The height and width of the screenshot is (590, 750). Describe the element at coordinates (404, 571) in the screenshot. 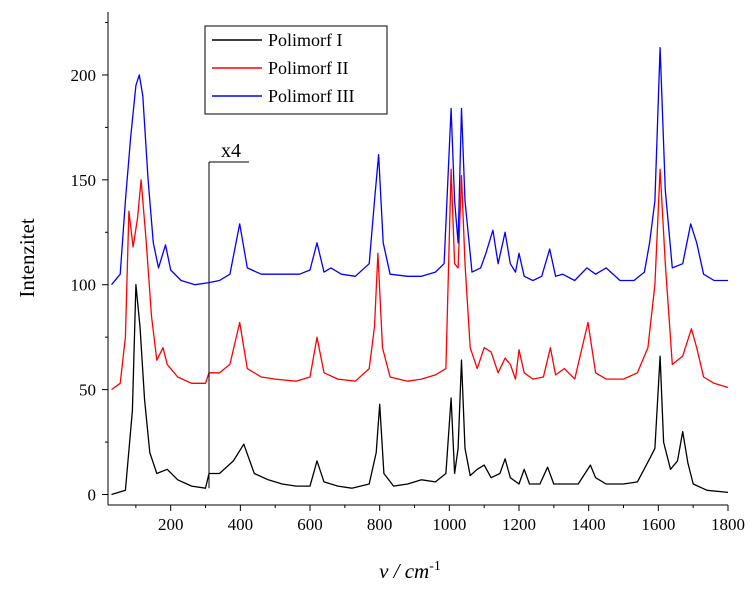

I see `x-axis-title-main: ν / cm` at that location.